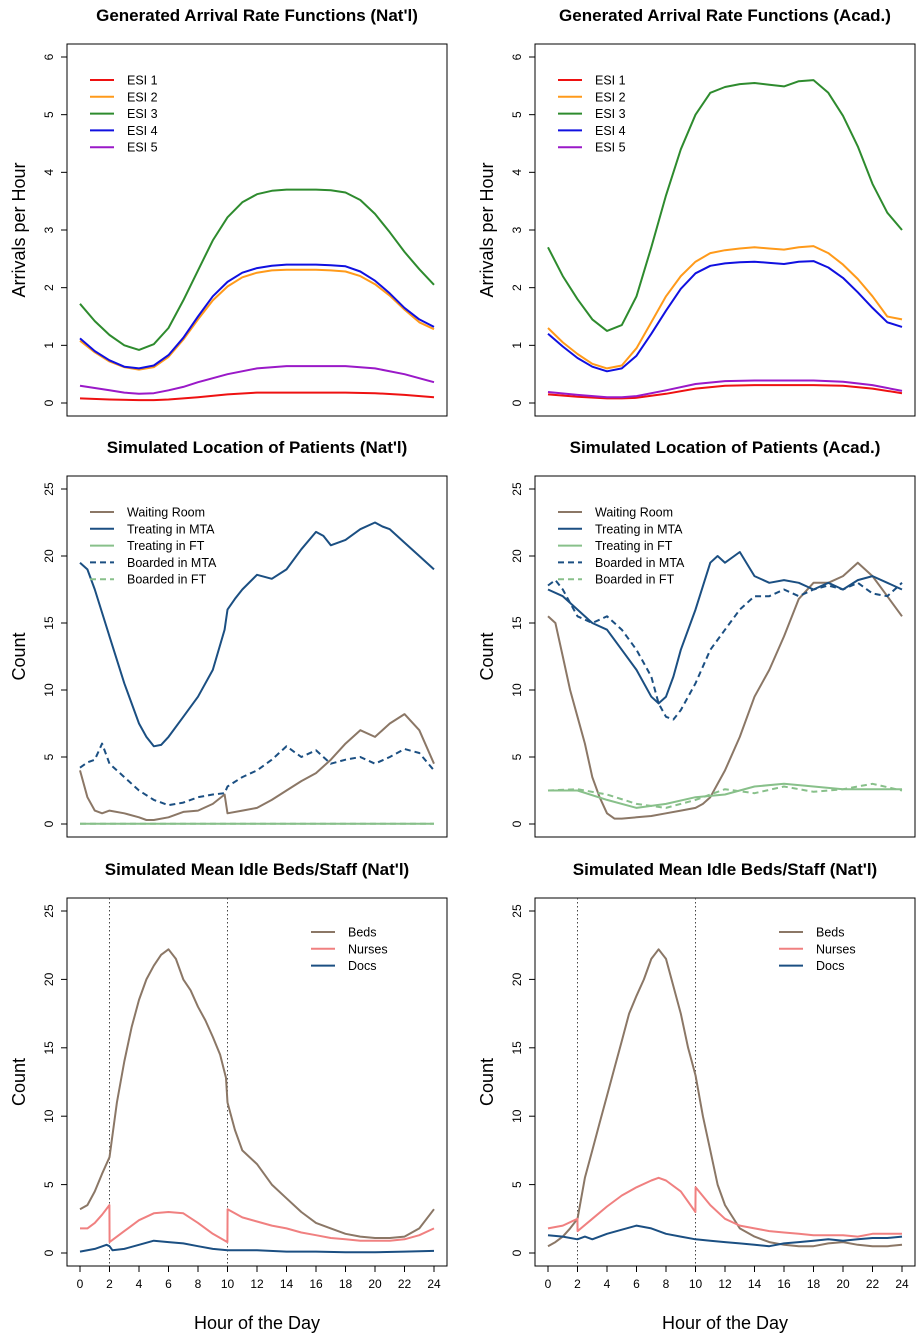 This screenshot has width=923, height=1334. What do you see at coordinates (517, 911) in the screenshot?
I see `p6-ytick-label-25: 25` at bounding box center [517, 911].